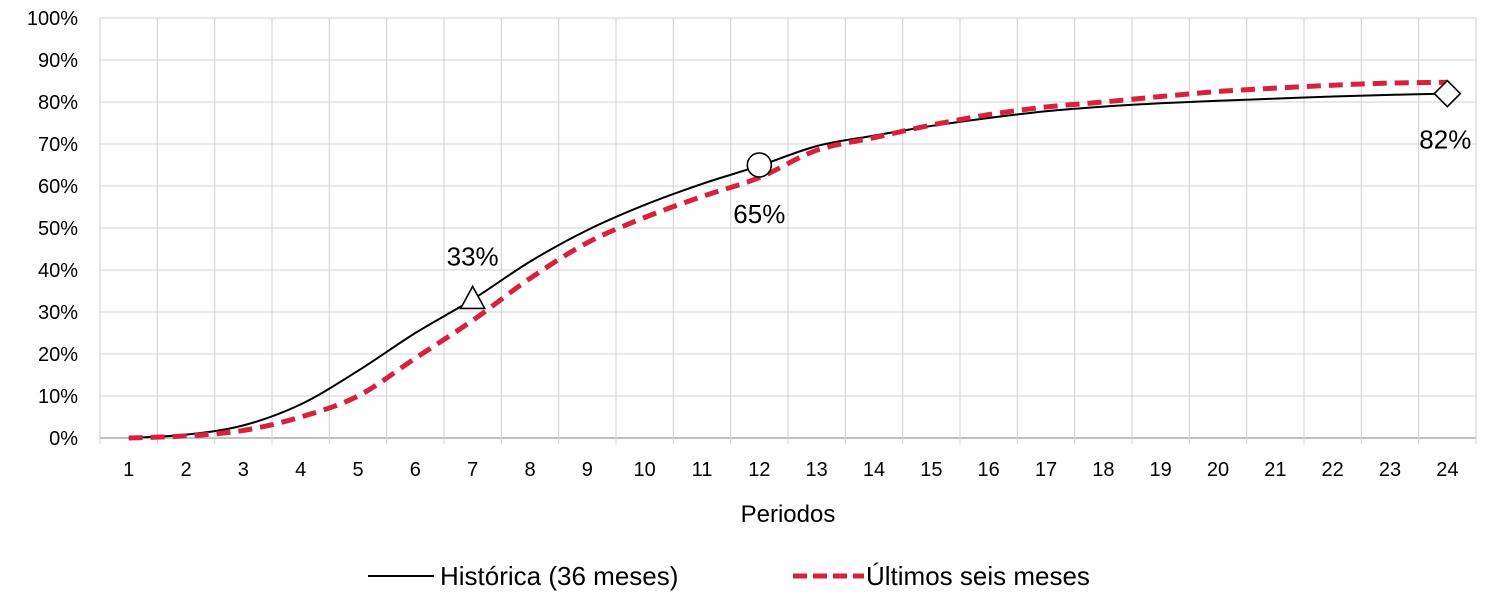  What do you see at coordinates (52, 19) in the screenshot?
I see `y-tick-label: 100%` at bounding box center [52, 19].